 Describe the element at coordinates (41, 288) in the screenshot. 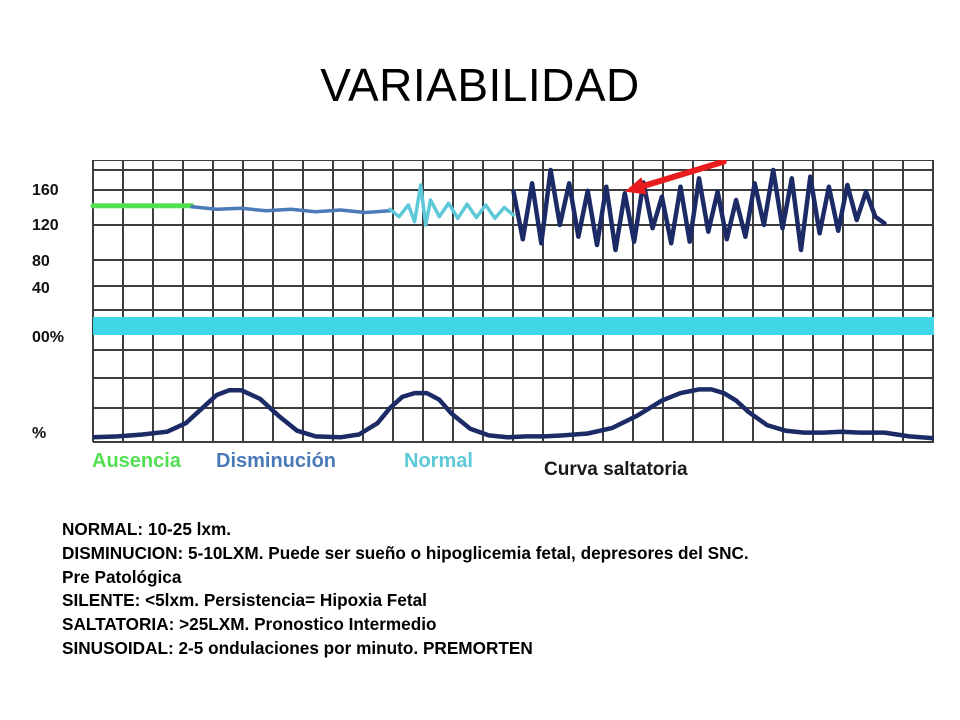

I see `y-tick-label: 40` at that location.